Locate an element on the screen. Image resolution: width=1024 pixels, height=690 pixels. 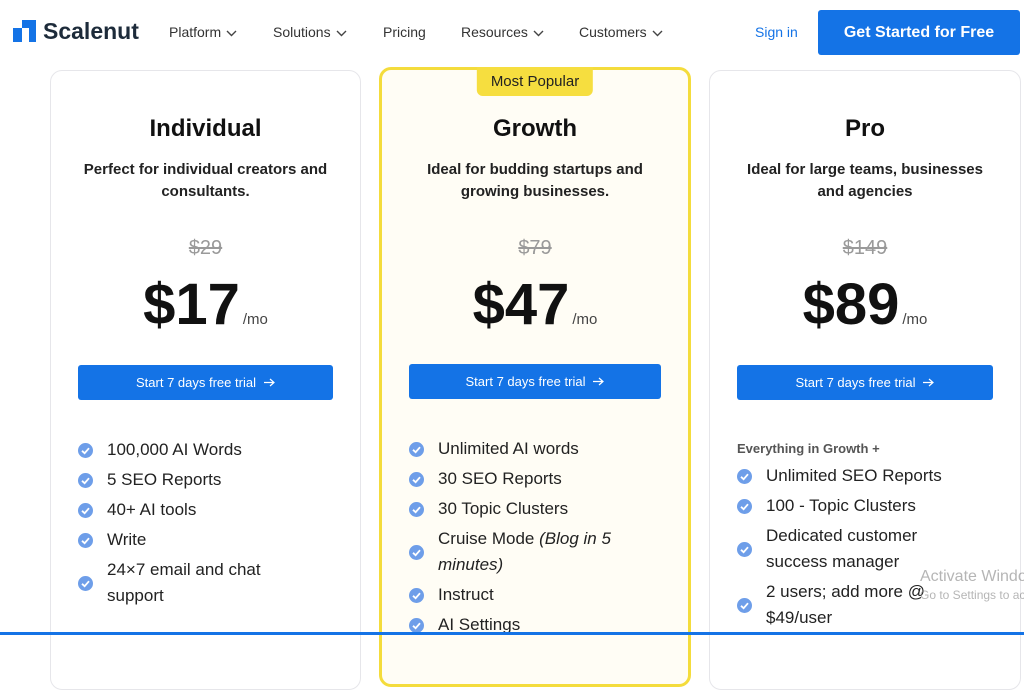
sign-in: Sign in is located at coordinates (776, 32).